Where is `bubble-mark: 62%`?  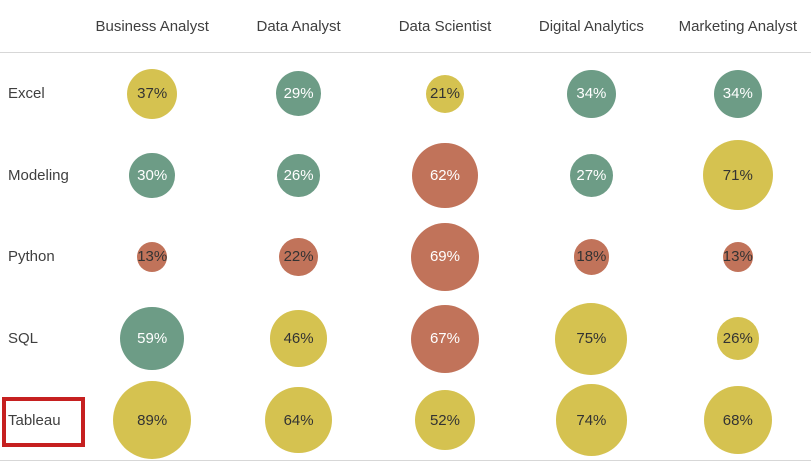 bubble-mark: 62% is located at coordinates (445, 175).